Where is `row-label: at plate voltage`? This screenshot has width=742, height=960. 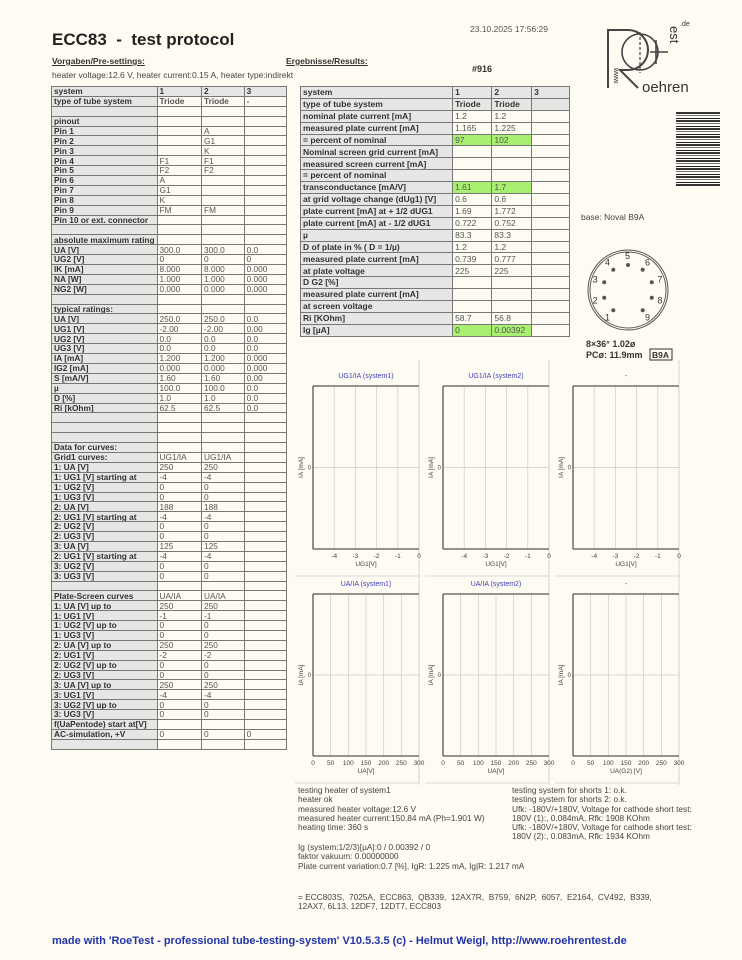
row-label: at plate voltage is located at coordinates (376, 271).